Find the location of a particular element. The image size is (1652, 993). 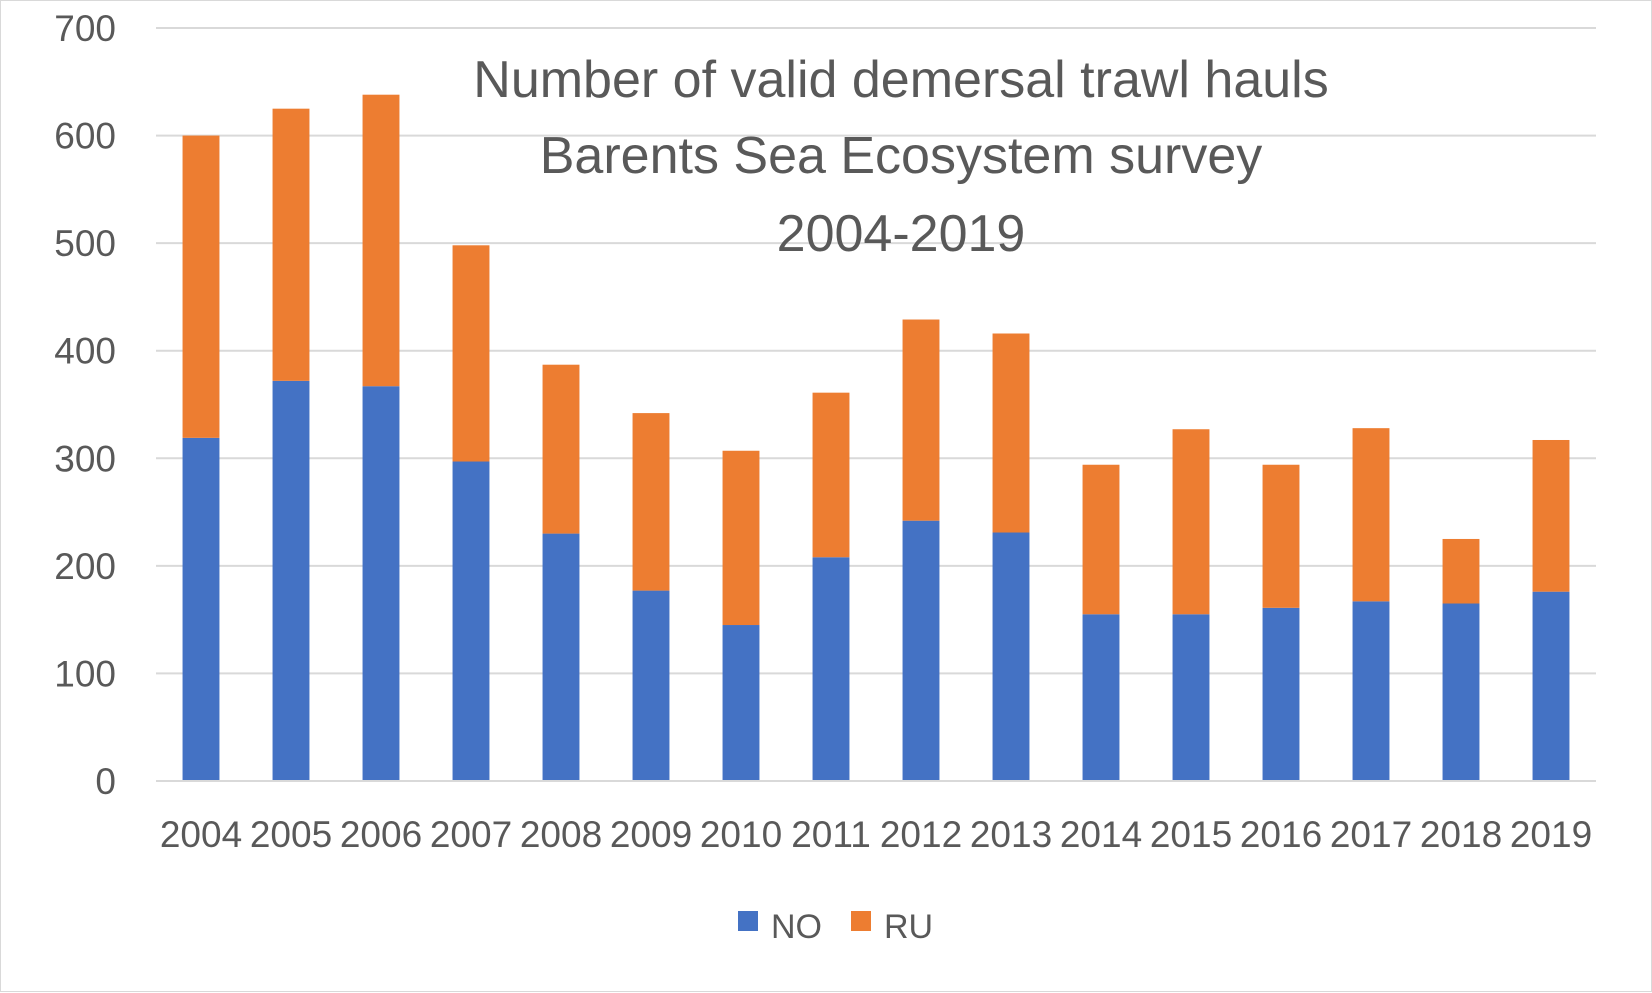

legend: NO RU is located at coordinates (835, 927).